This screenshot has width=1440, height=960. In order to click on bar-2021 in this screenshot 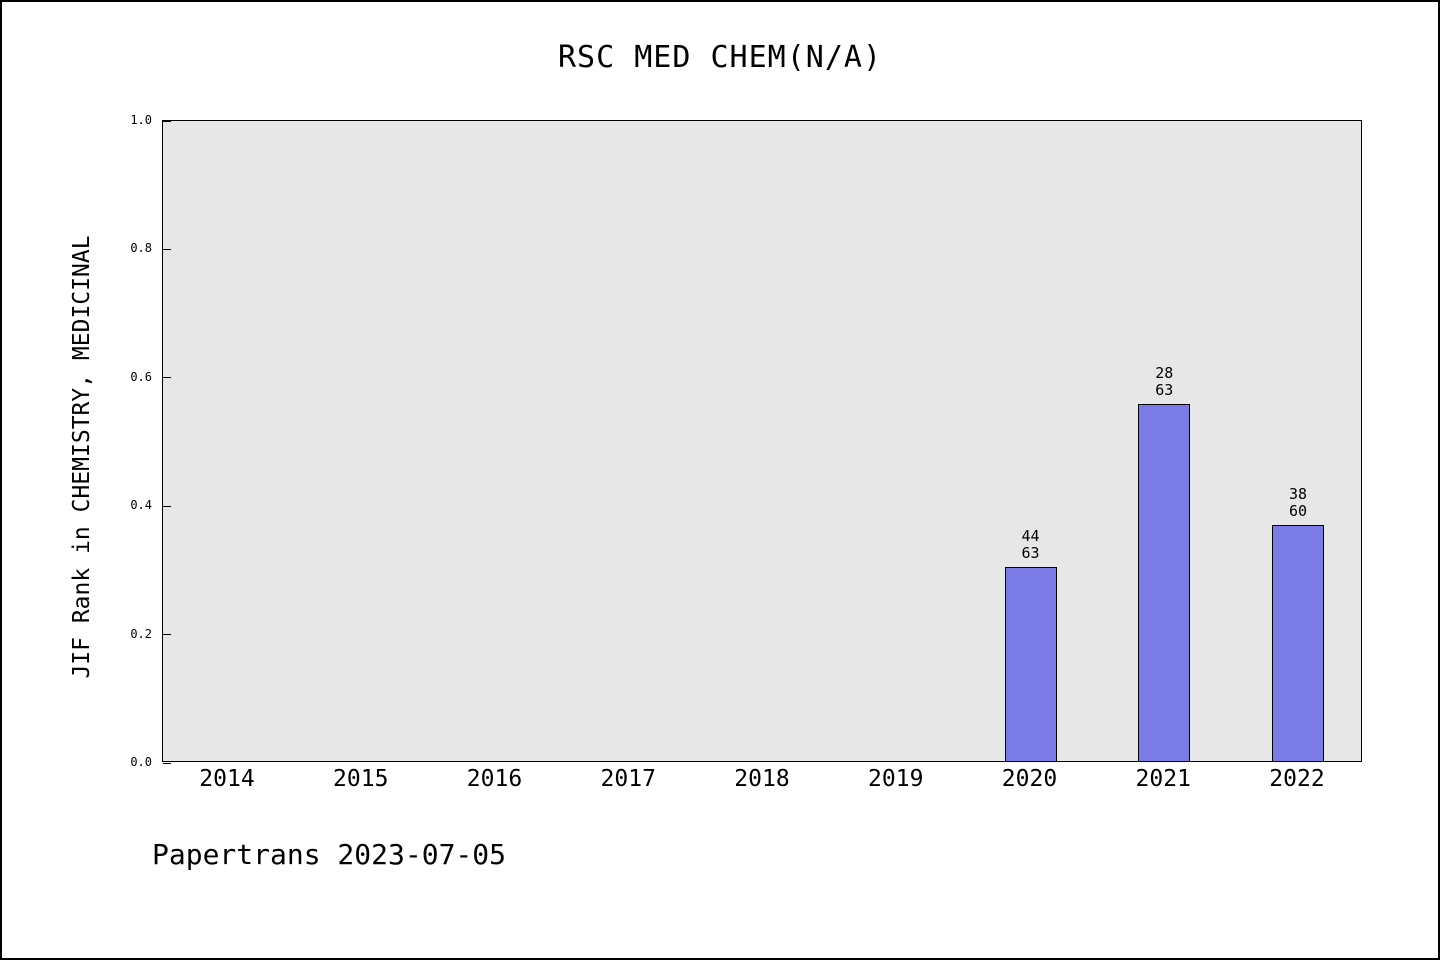, I will do `click(1164, 582)`.